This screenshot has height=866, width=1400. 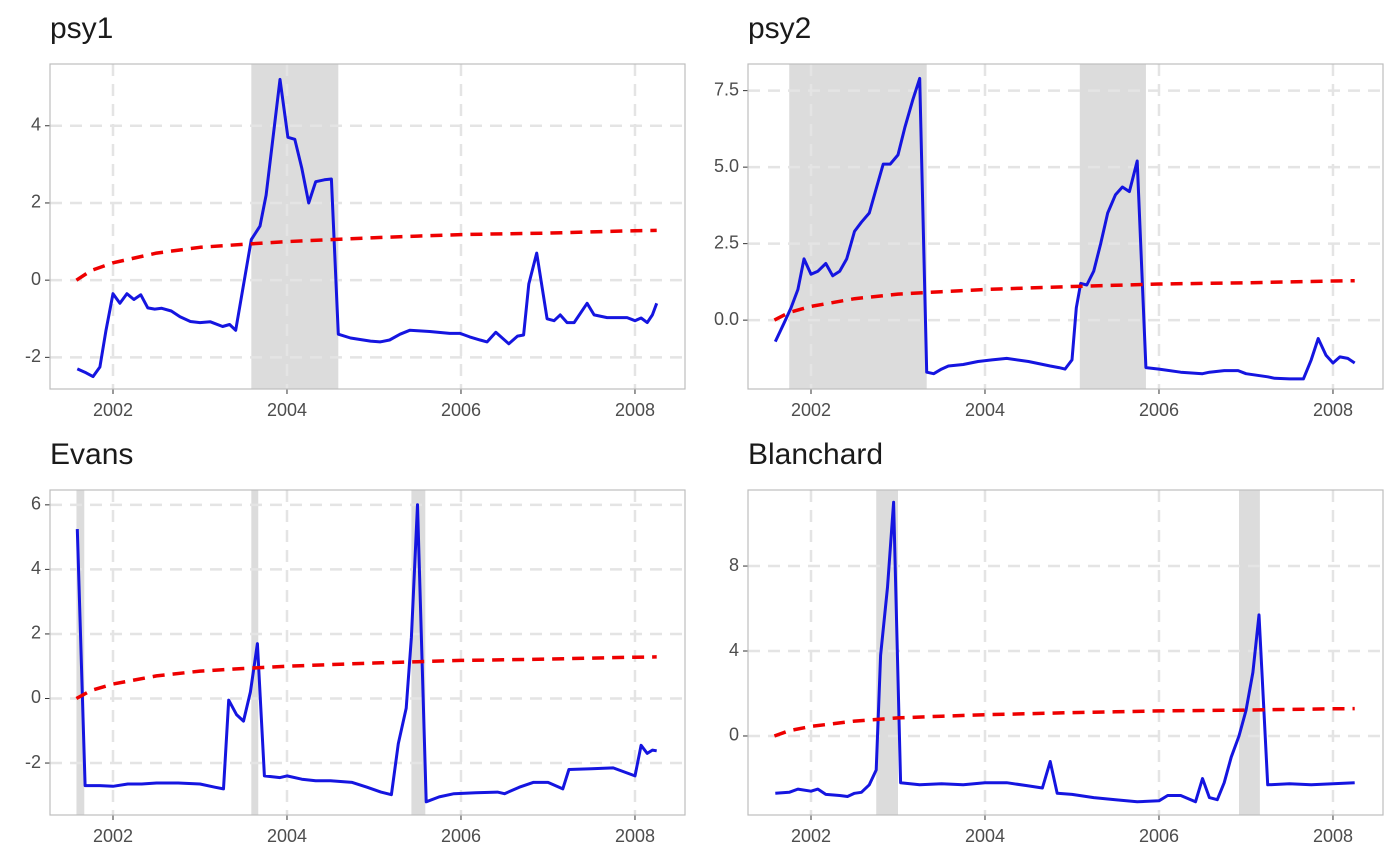 I want to click on panel-title: Blanchard, so click(x=815, y=454).